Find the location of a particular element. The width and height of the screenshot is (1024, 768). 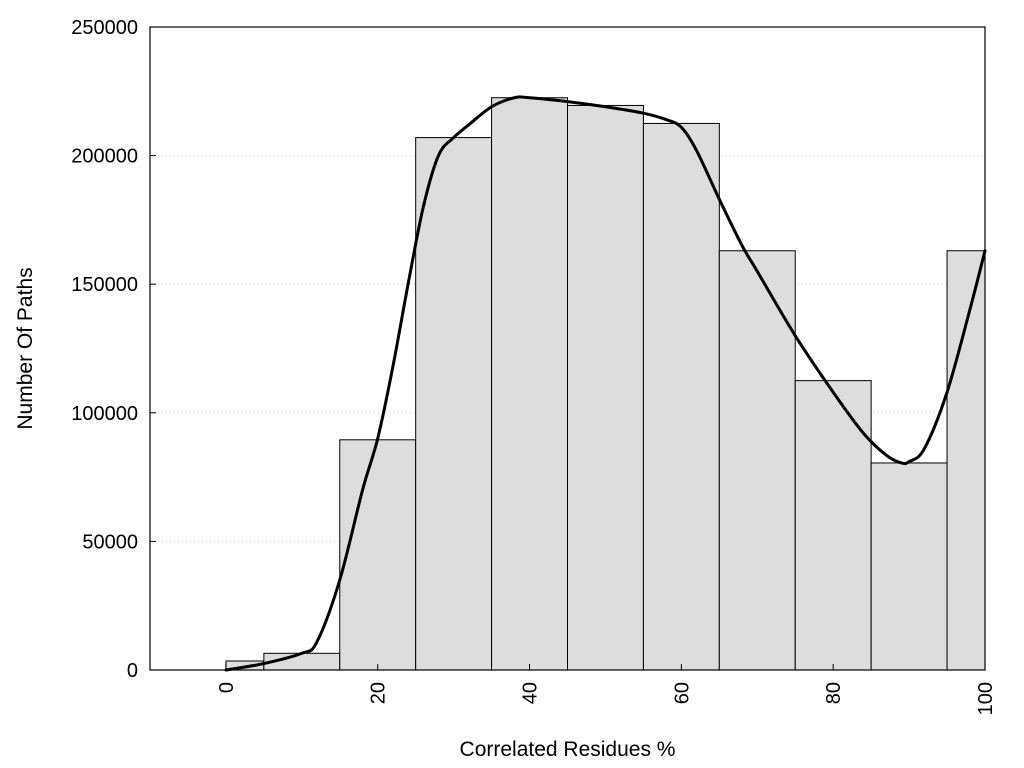

y-tick-label: 100000 is located at coordinates (104, 414).